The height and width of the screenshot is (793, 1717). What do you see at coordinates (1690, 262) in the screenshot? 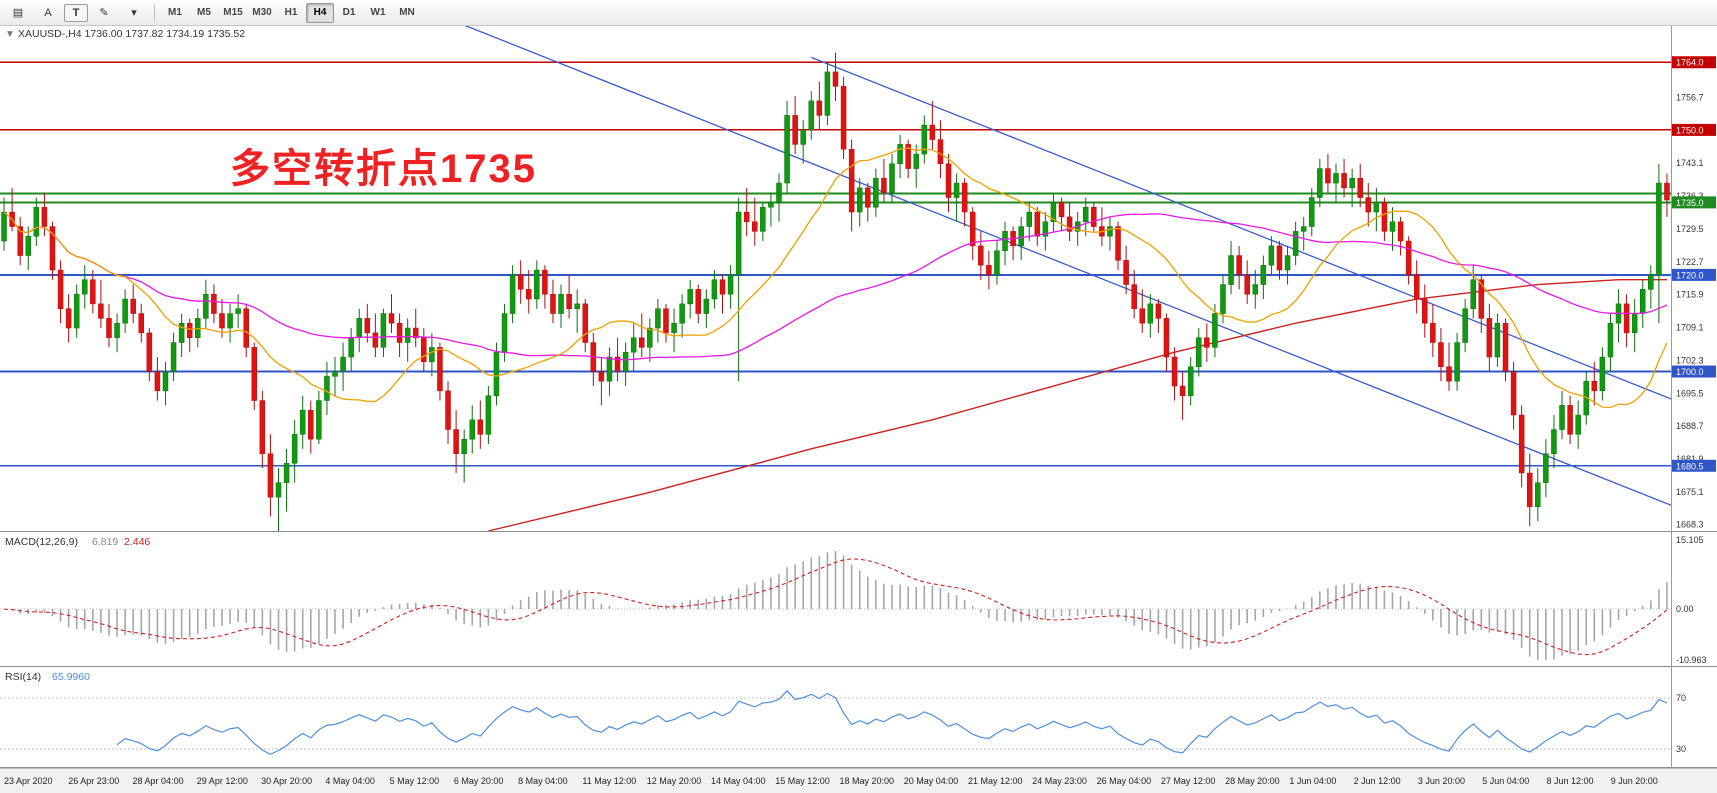
I see `price-tick-label: 1722.7` at bounding box center [1690, 262].